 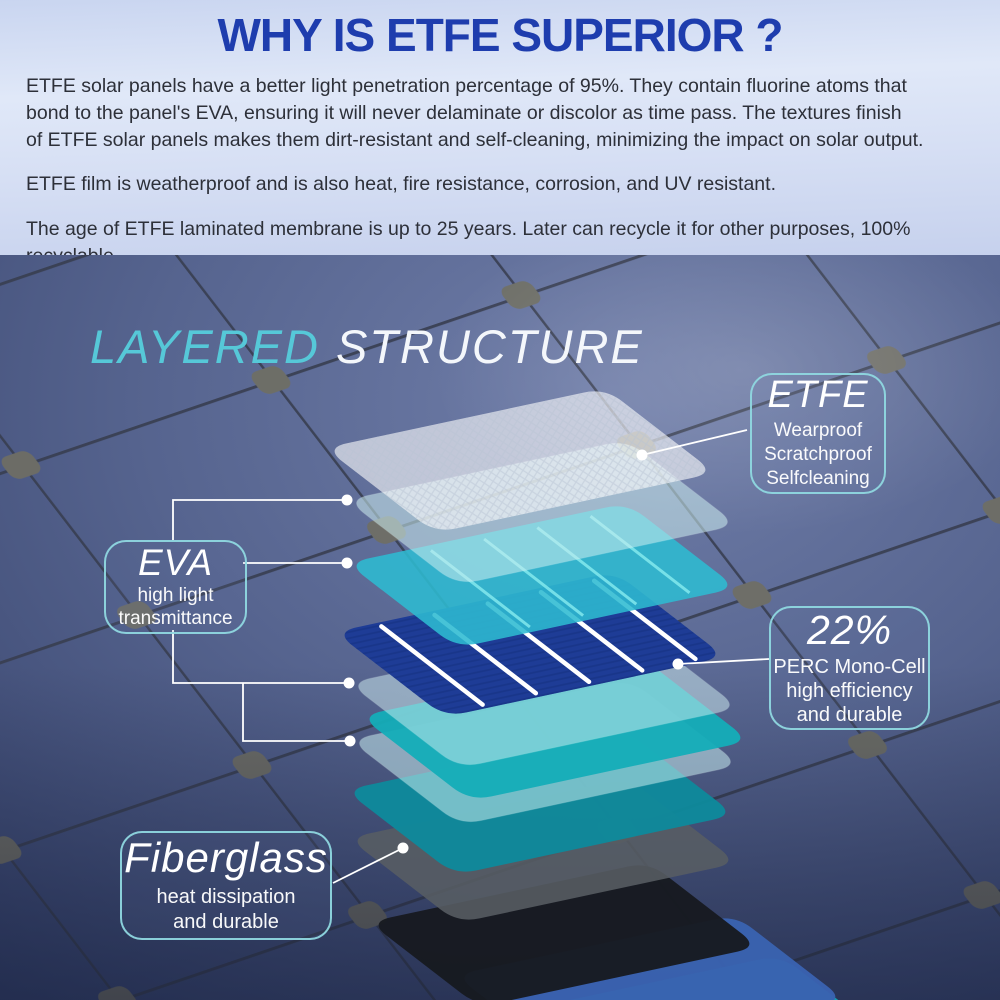 What do you see at coordinates (694, 442) in the screenshot?
I see `connector-etfe` at bounding box center [694, 442].